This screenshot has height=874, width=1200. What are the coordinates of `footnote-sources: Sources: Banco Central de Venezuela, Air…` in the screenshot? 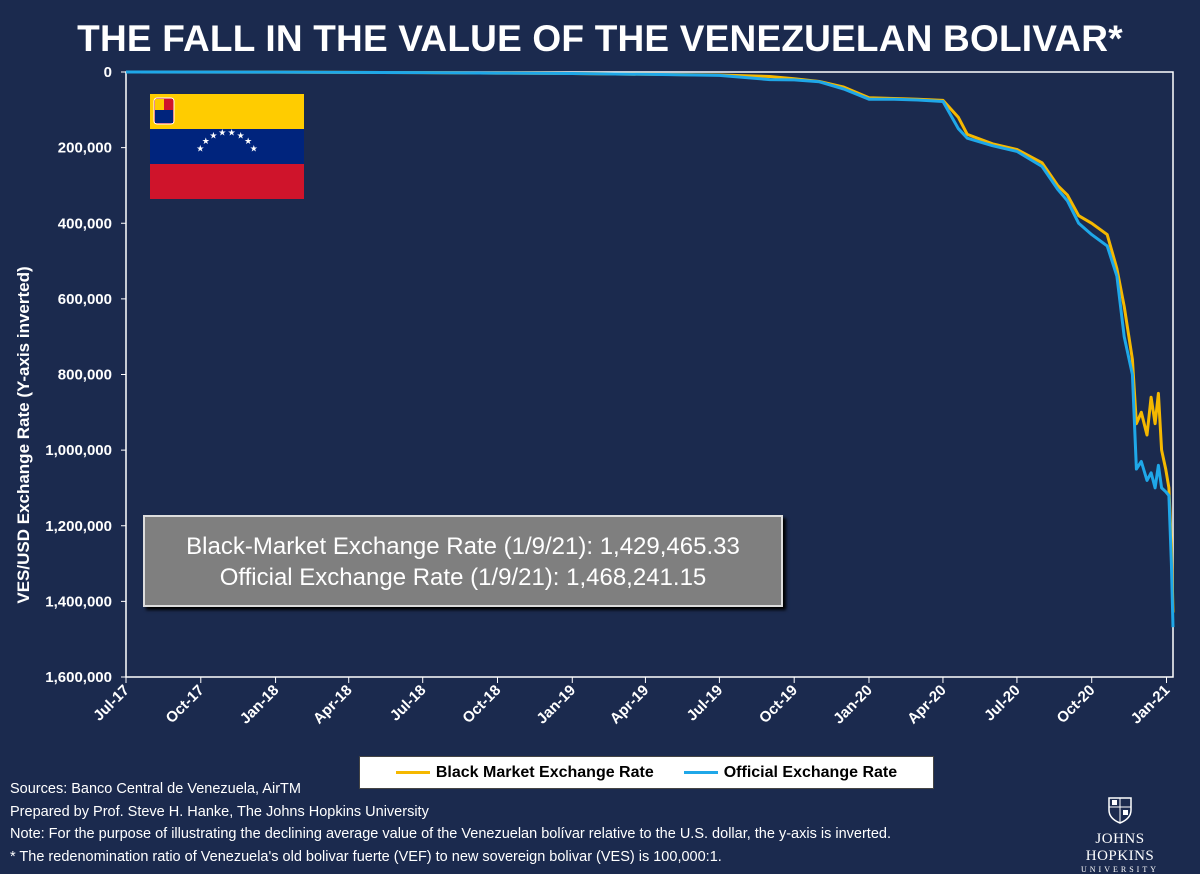 It's located at (155, 789).